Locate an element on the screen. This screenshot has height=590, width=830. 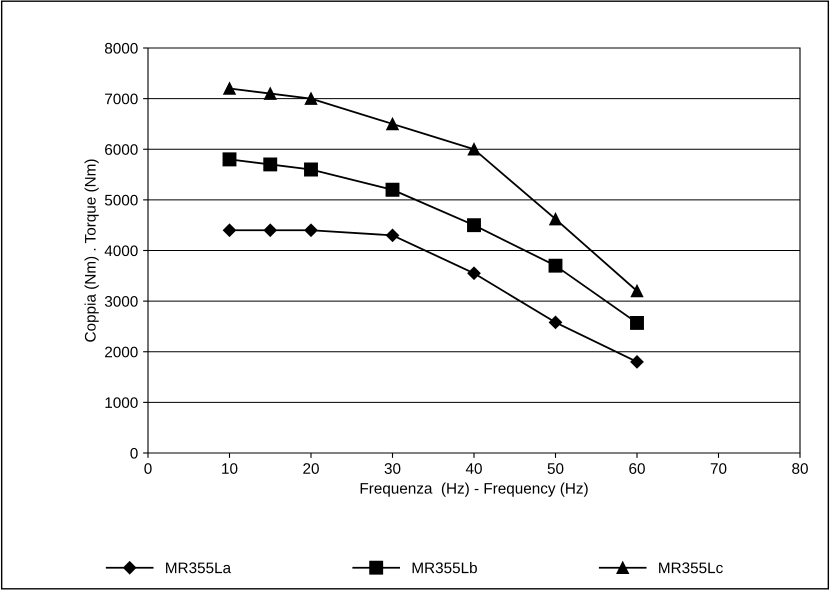
x-tick-label: 30 is located at coordinates (392, 468).